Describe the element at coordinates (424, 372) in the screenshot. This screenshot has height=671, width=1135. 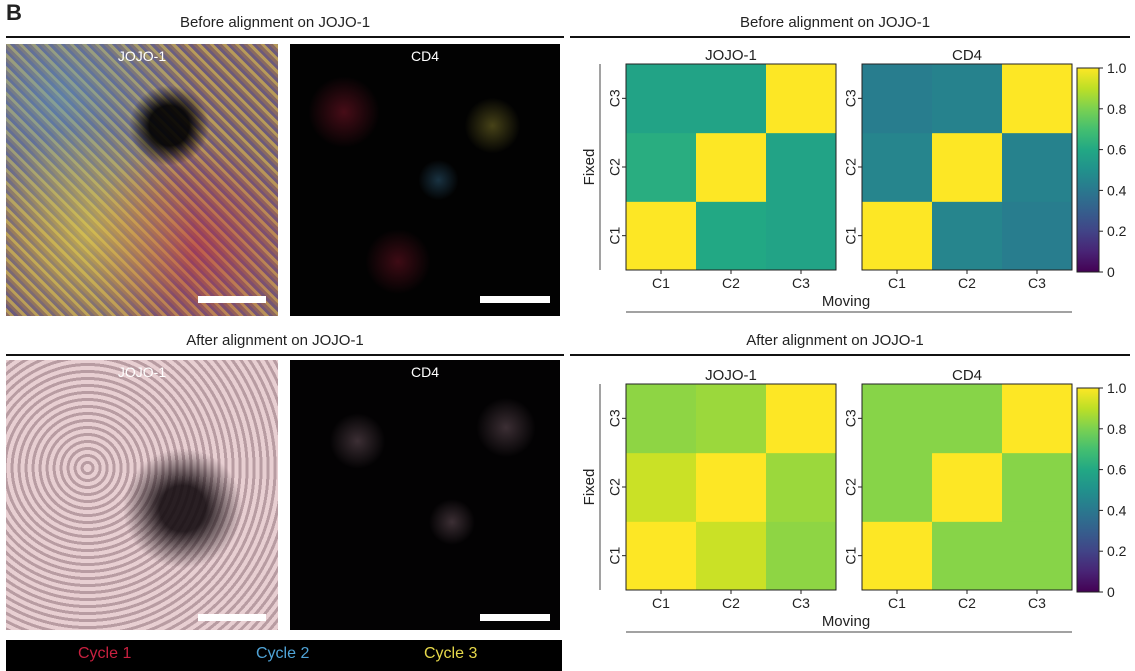
I see `cd4-after-label: CD4` at that location.